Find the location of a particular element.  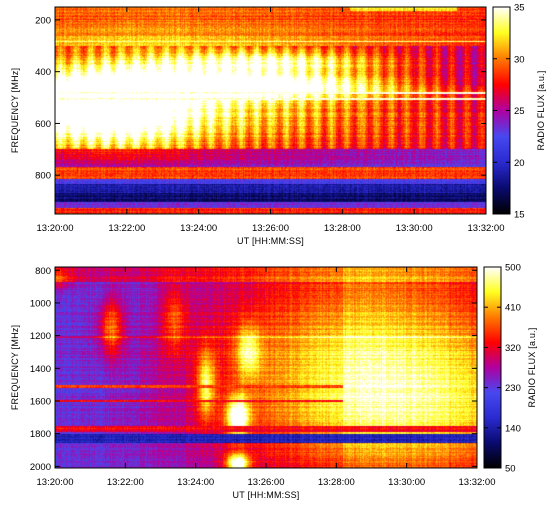

y-tick-label: 1400 is located at coordinates (40, 369).